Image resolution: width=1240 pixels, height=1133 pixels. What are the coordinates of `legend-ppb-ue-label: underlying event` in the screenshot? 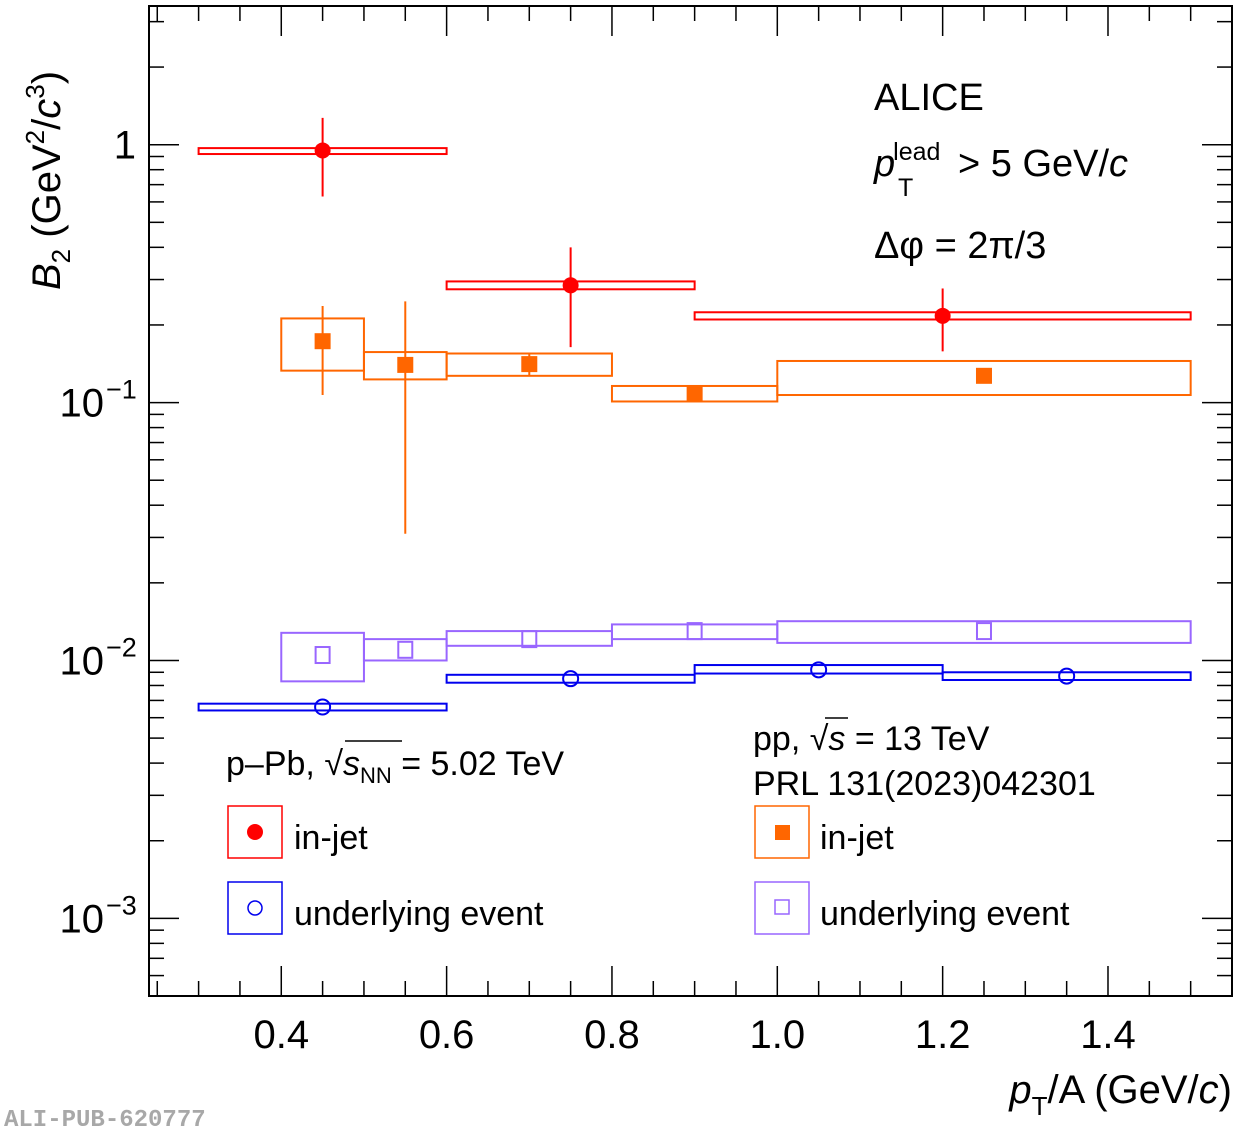 It's located at (419, 914).